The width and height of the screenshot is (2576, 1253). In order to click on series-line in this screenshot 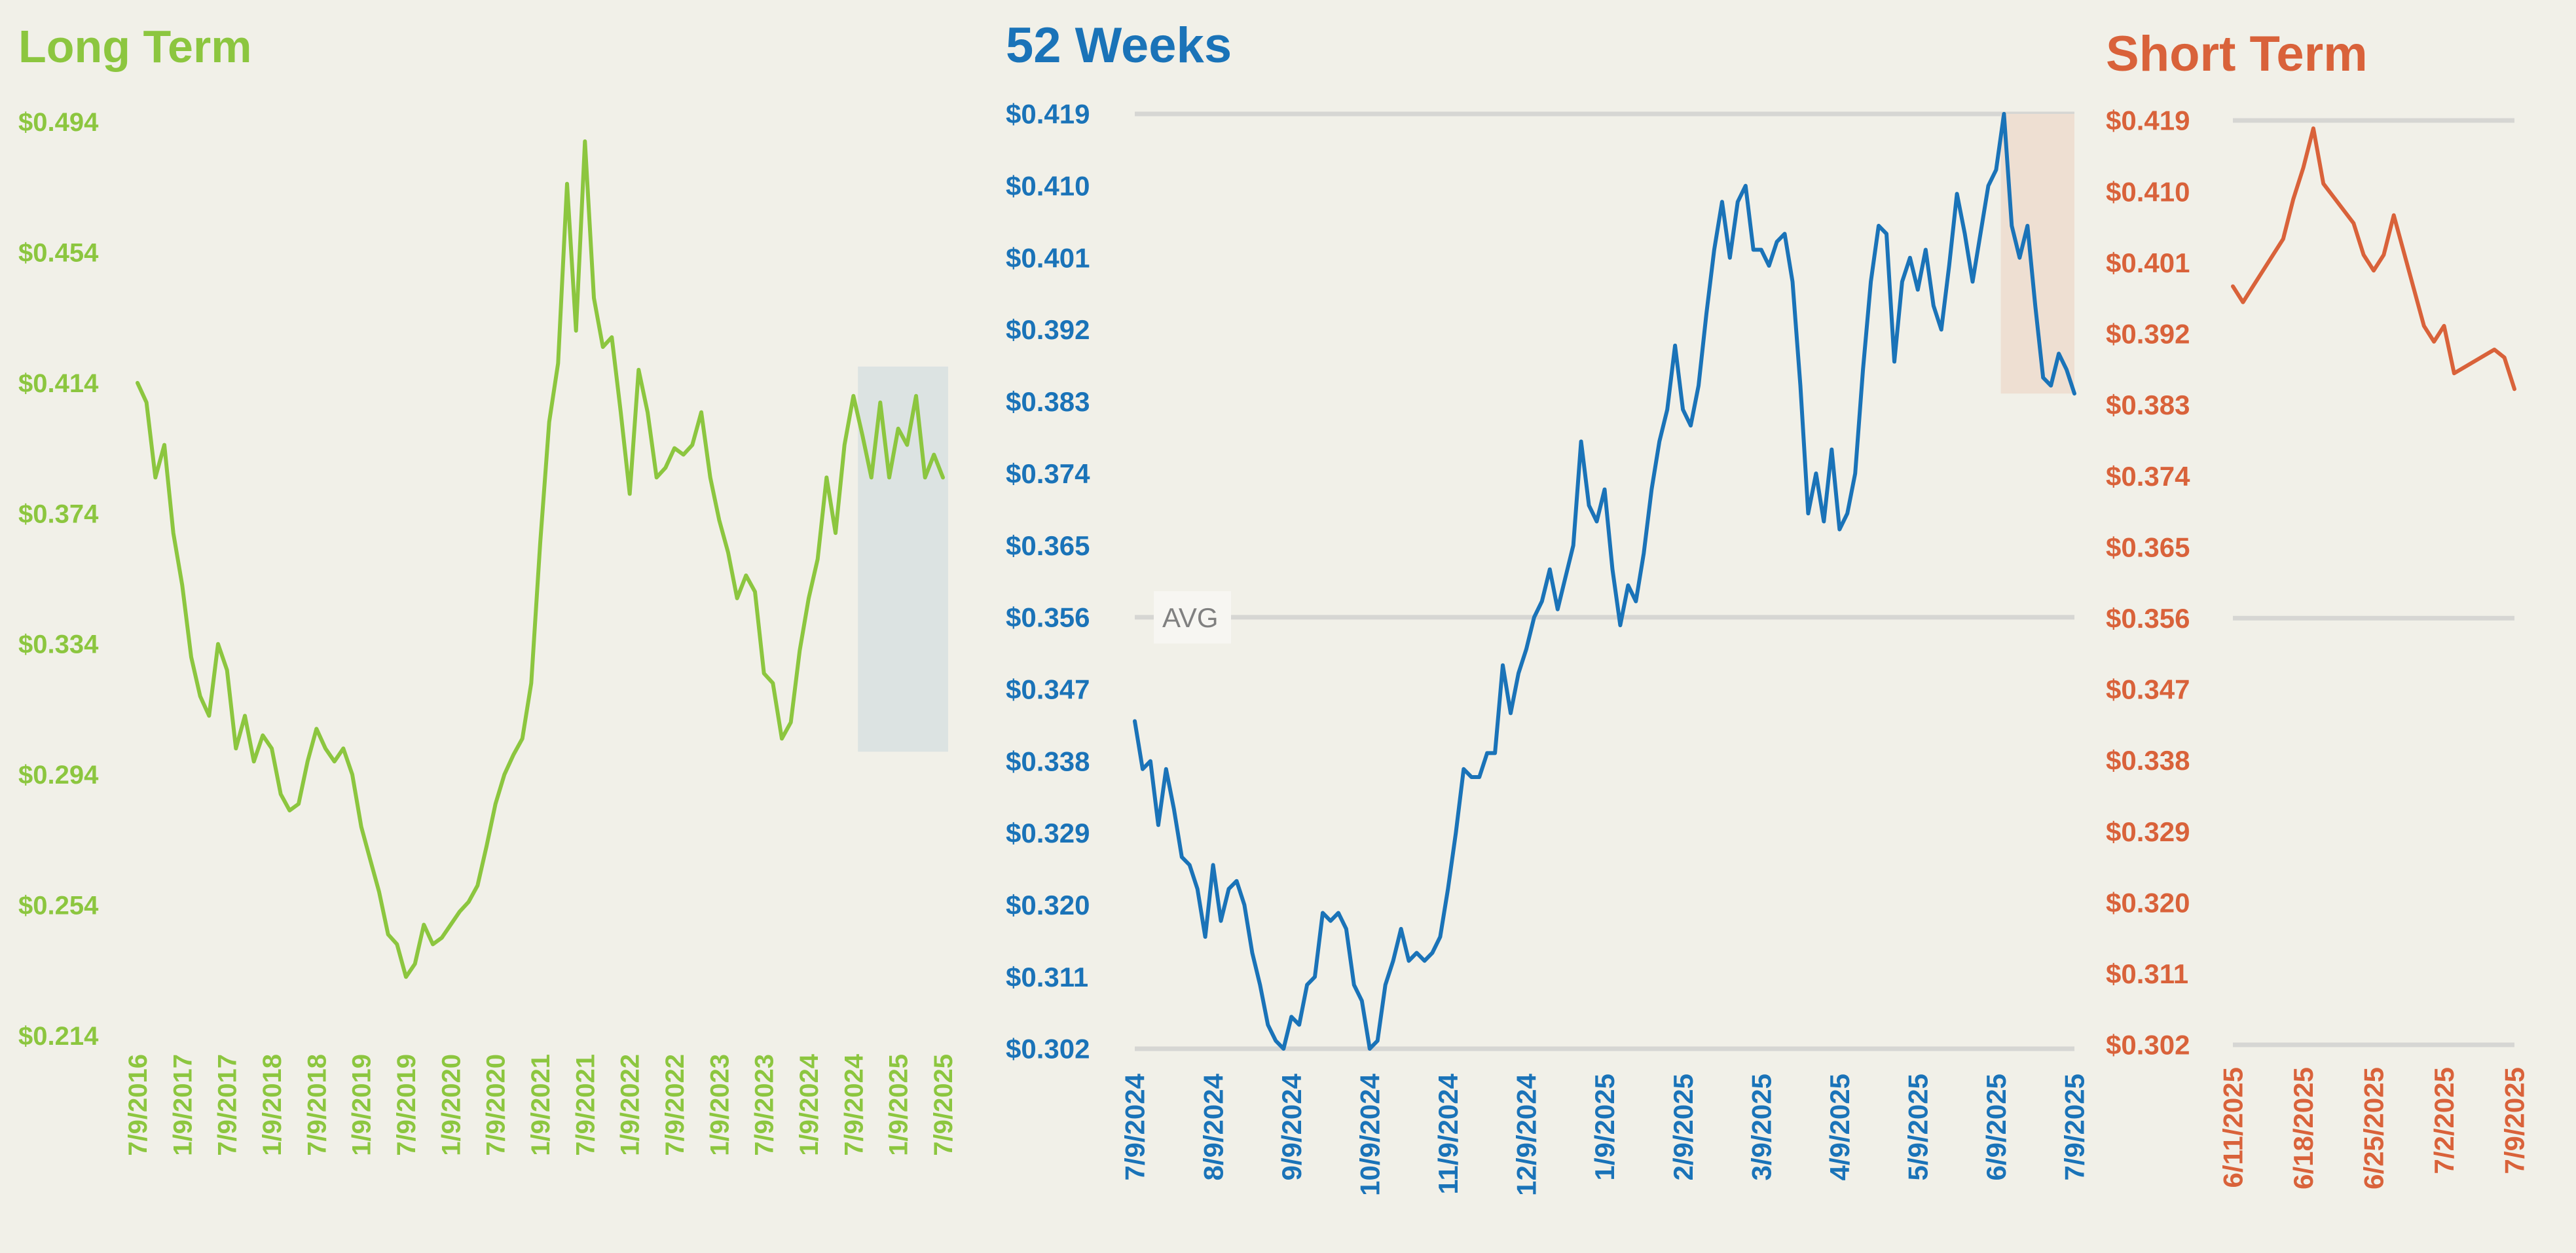, I will do `click(2373, 258)`.